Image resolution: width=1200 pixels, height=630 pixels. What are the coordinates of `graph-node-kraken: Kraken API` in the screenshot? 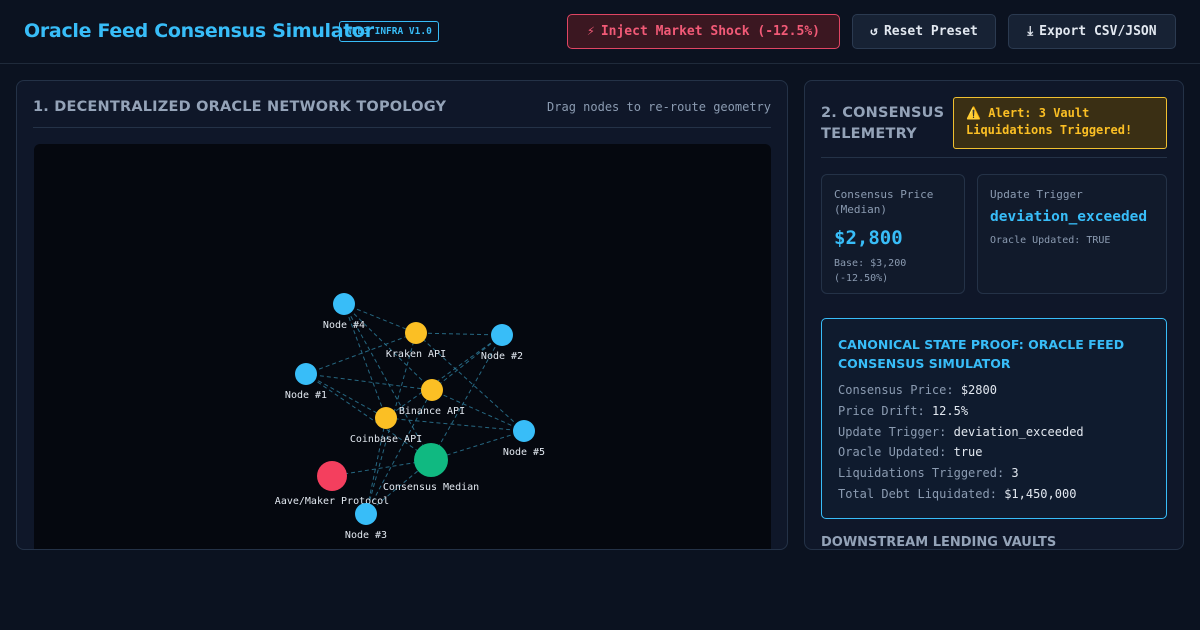 It's located at (416, 341).